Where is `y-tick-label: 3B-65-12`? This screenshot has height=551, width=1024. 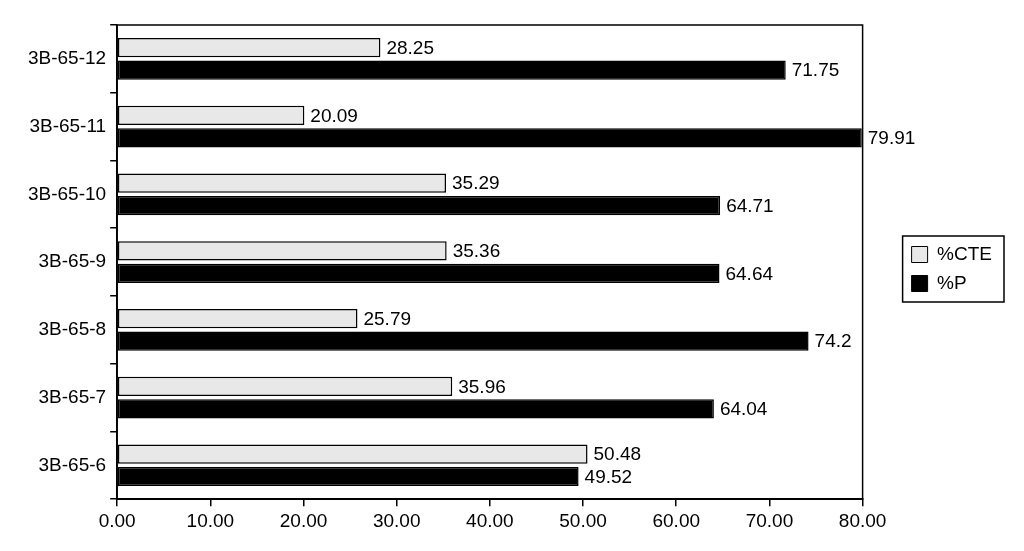 y-tick-label: 3B-65-12 is located at coordinates (67, 58).